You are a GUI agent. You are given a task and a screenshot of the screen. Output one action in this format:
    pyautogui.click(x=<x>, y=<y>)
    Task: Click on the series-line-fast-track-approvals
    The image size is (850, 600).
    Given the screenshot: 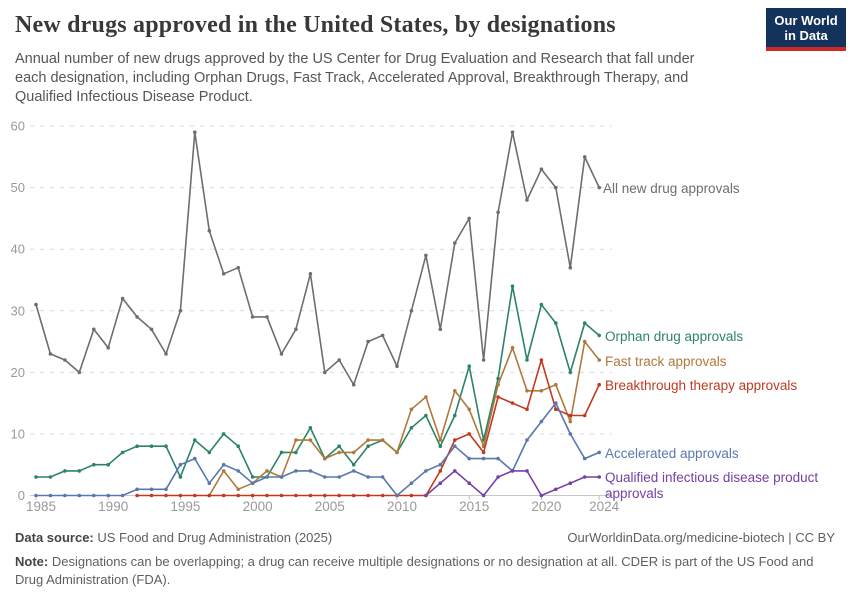 What is the action you would take?
    pyautogui.click(x=404, y=418)
    